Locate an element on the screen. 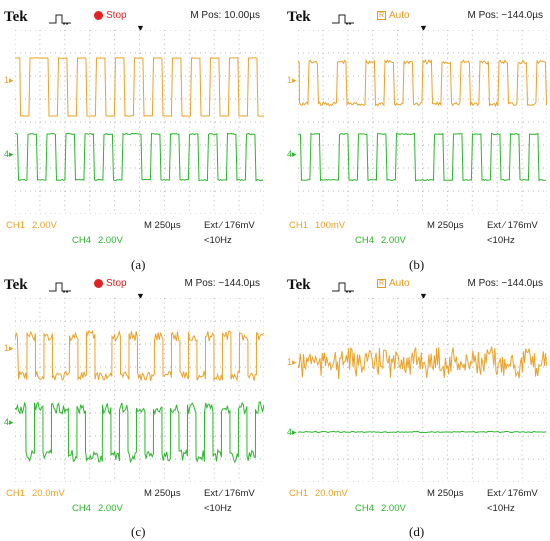 The height and width of the screenshot is (541, 550). panel-caption-a: (a) is located at coordinates (138, 264).